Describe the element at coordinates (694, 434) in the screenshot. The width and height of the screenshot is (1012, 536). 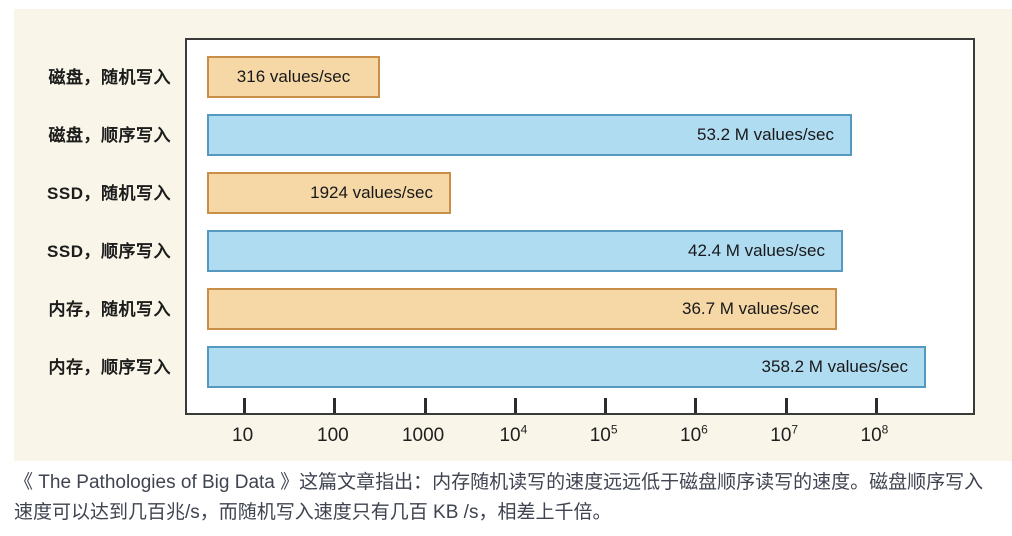
I see `axis-tick-label: 10⁶` at that location.